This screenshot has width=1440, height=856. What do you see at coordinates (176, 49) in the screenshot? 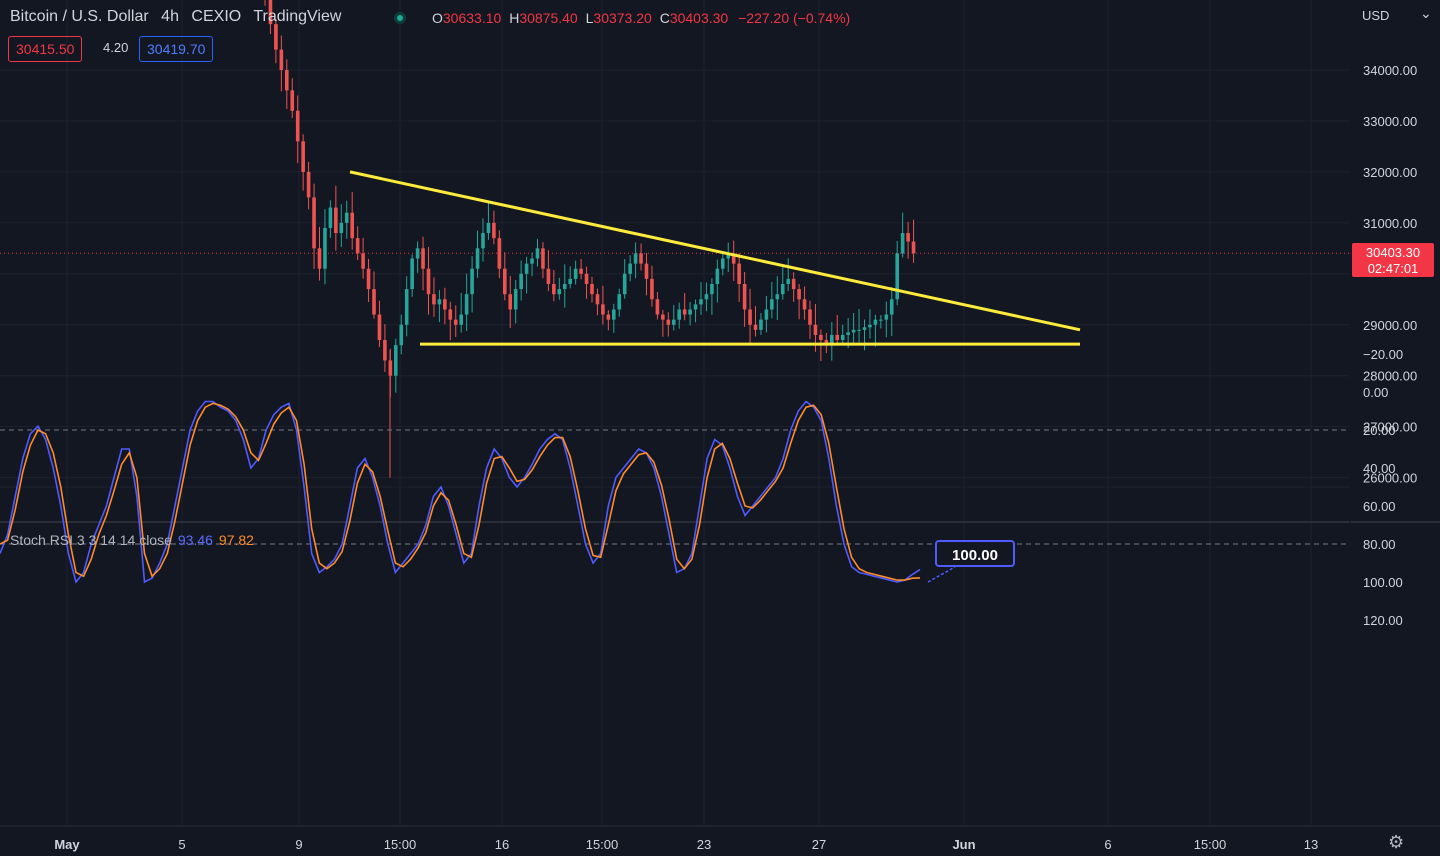
I see `buy-button: 30419.70` at bounding box center [176, 49].